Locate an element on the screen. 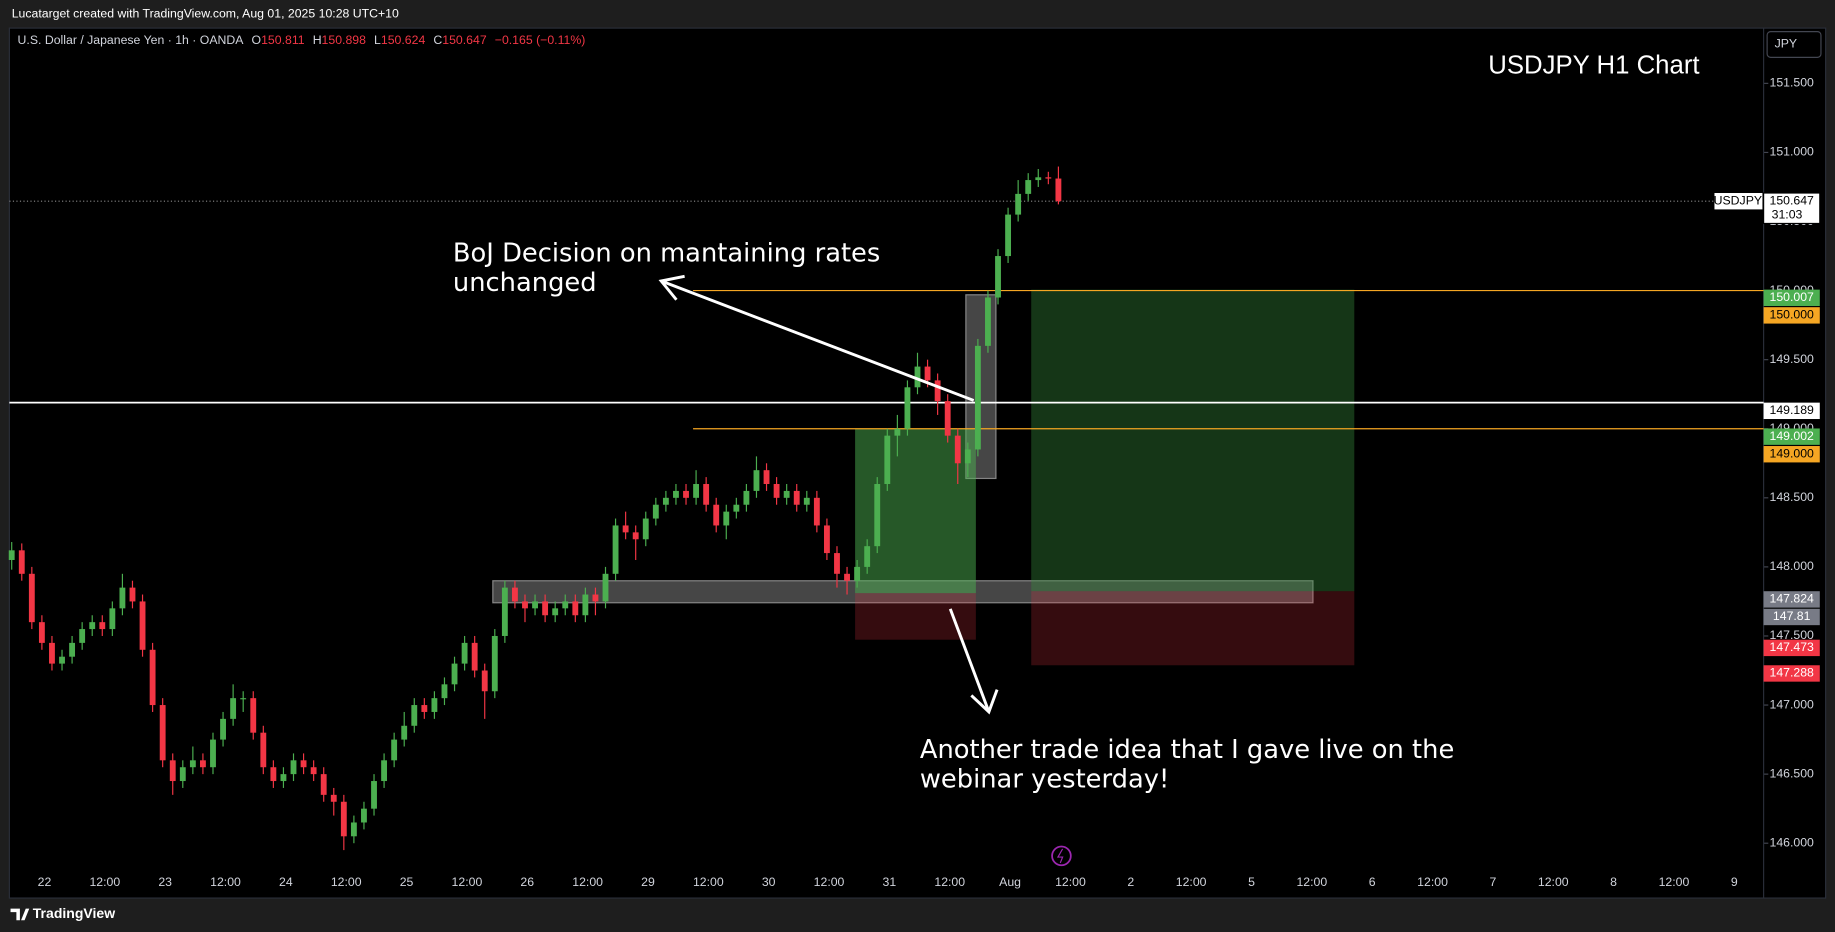 This screenshot has width=1835, height=932. x-tick-label: 6 is located at coordinates (1372, 882).